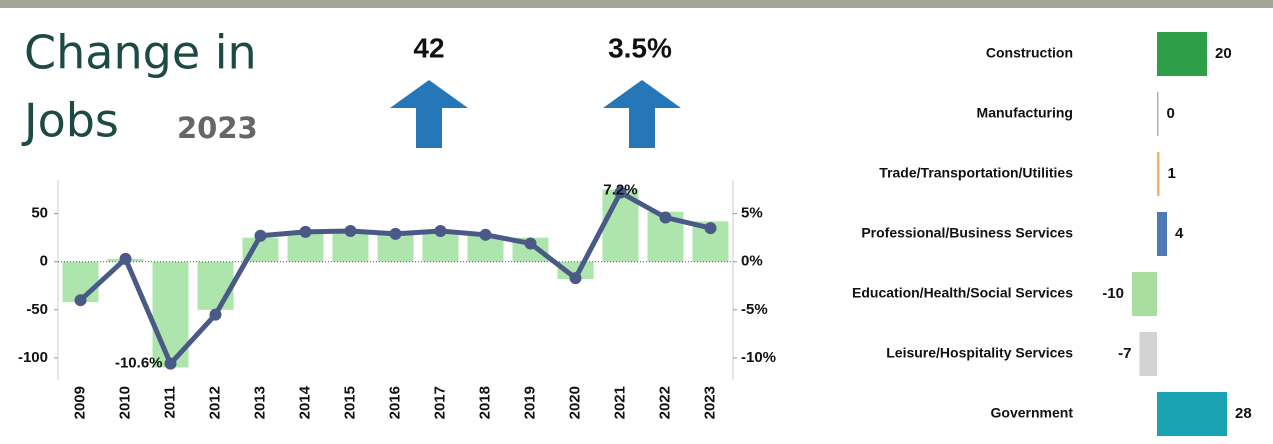 This screenshot has width=1273, height=444. What do you see at coordinates (139, 363) in the screenshot?
I see `data-label: -10.6%` at bounding box center [139, 363].